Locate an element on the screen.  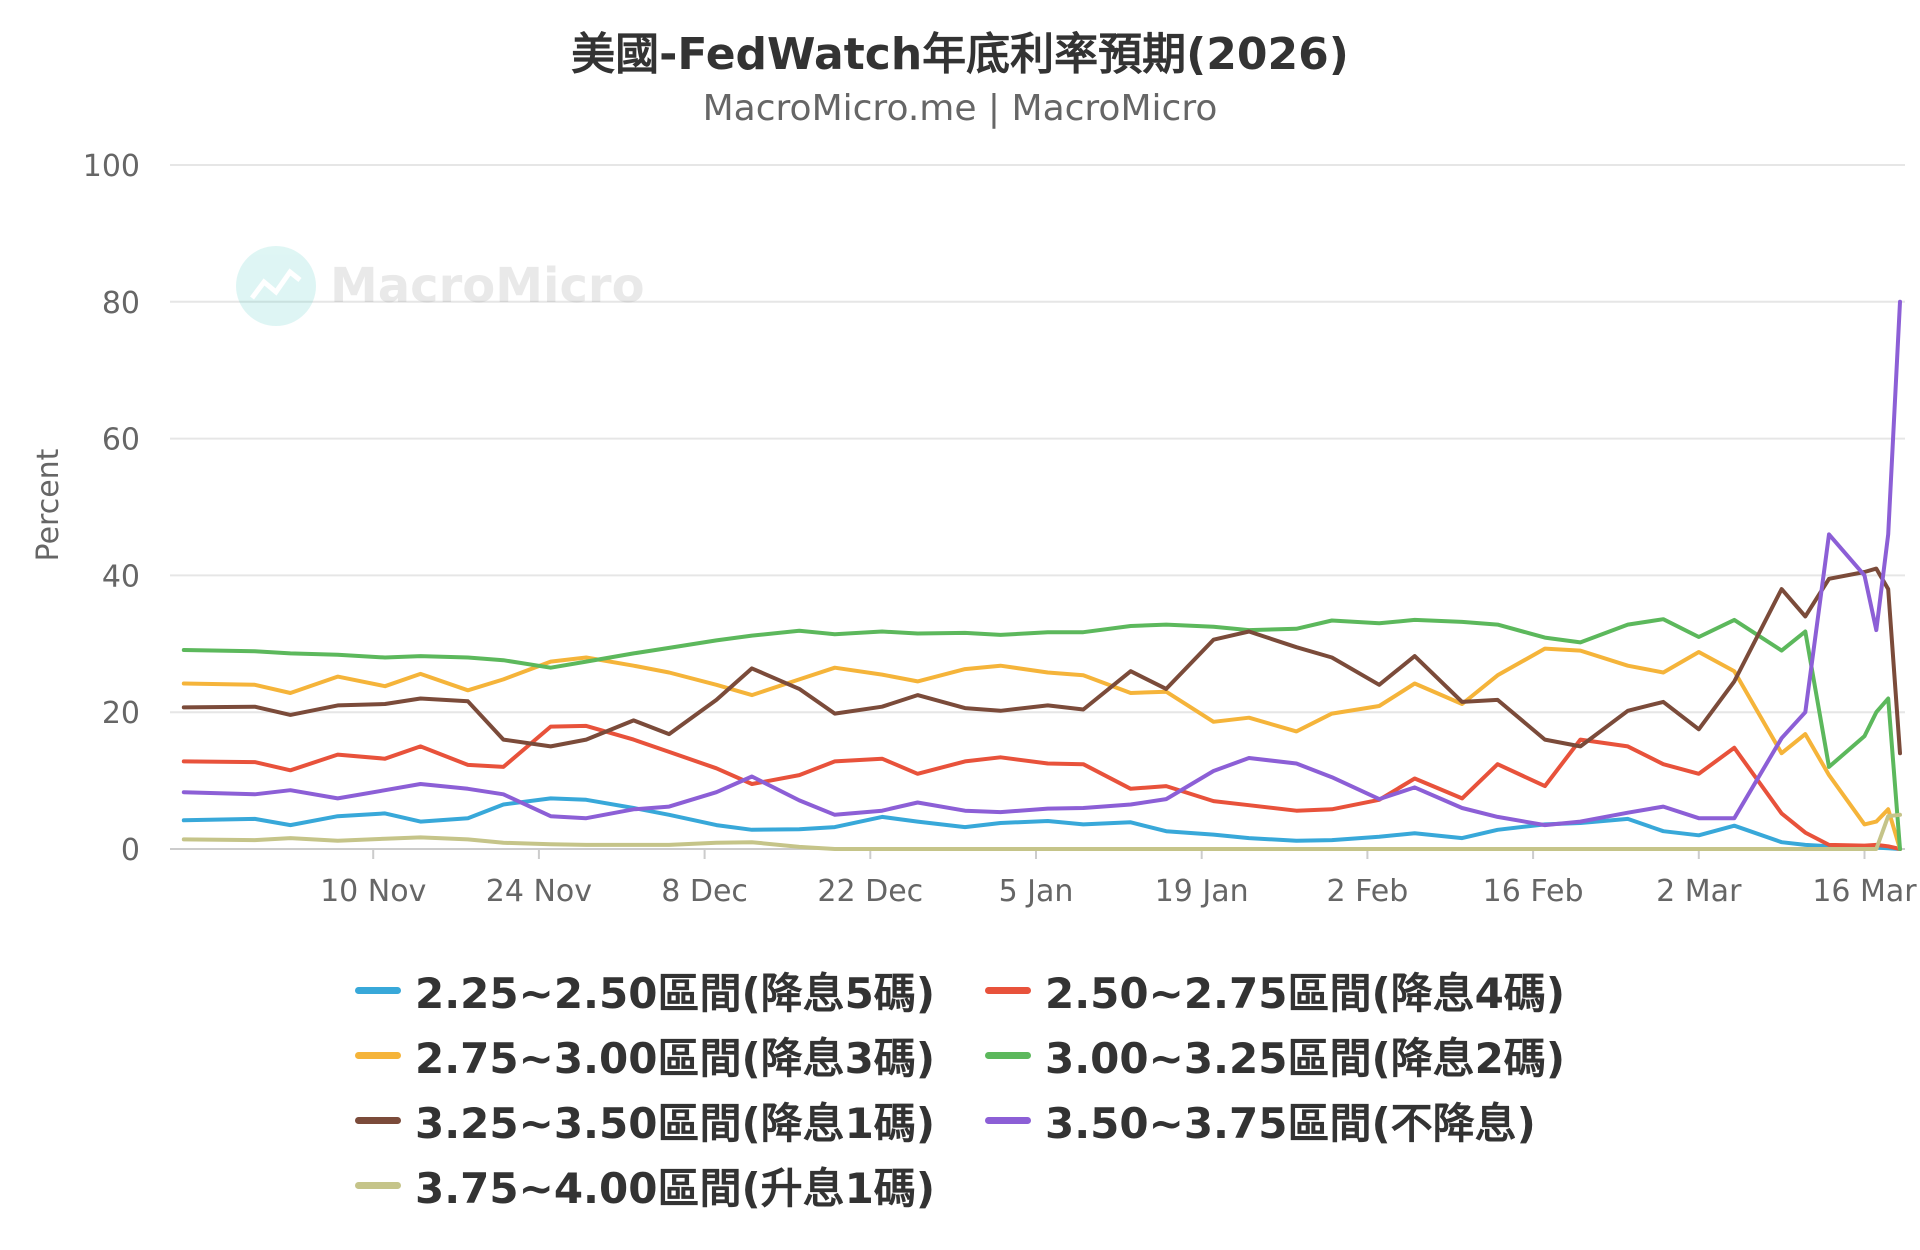
legend-label: 3.00~3.25區間(降息2碼) is located at coordinates (1305, 1058).